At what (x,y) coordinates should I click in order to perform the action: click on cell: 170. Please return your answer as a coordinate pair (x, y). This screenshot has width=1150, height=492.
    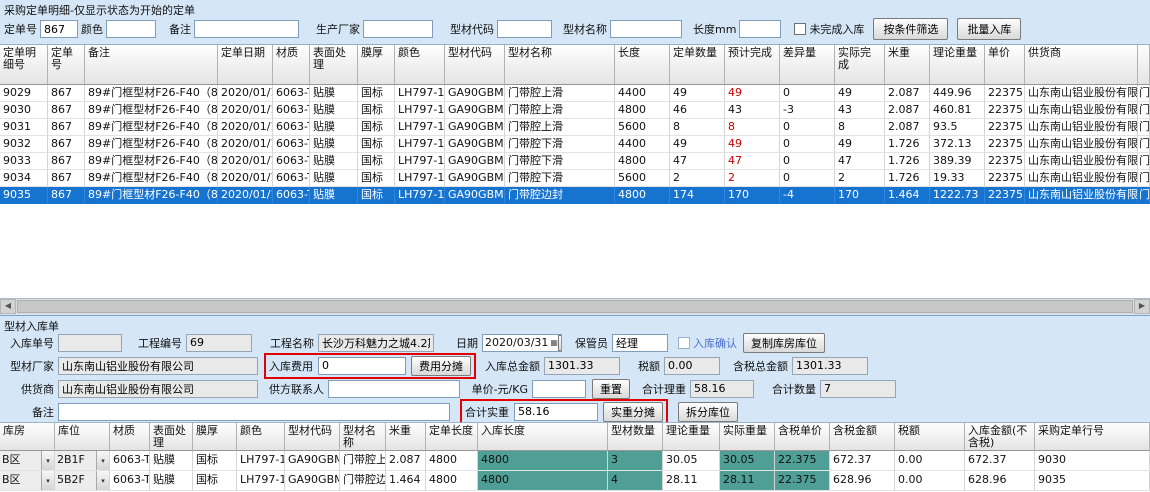
    Looking at the image, I should click on (860, 195).